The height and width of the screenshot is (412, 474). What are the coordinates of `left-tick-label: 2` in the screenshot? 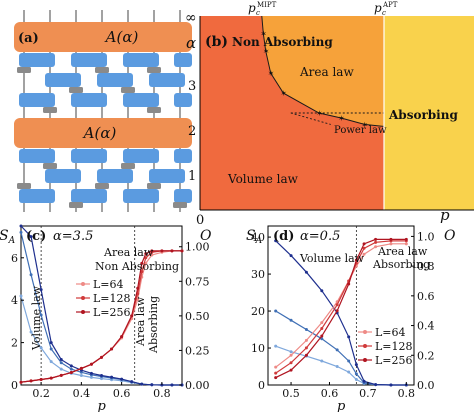 It's located at (14, 343).